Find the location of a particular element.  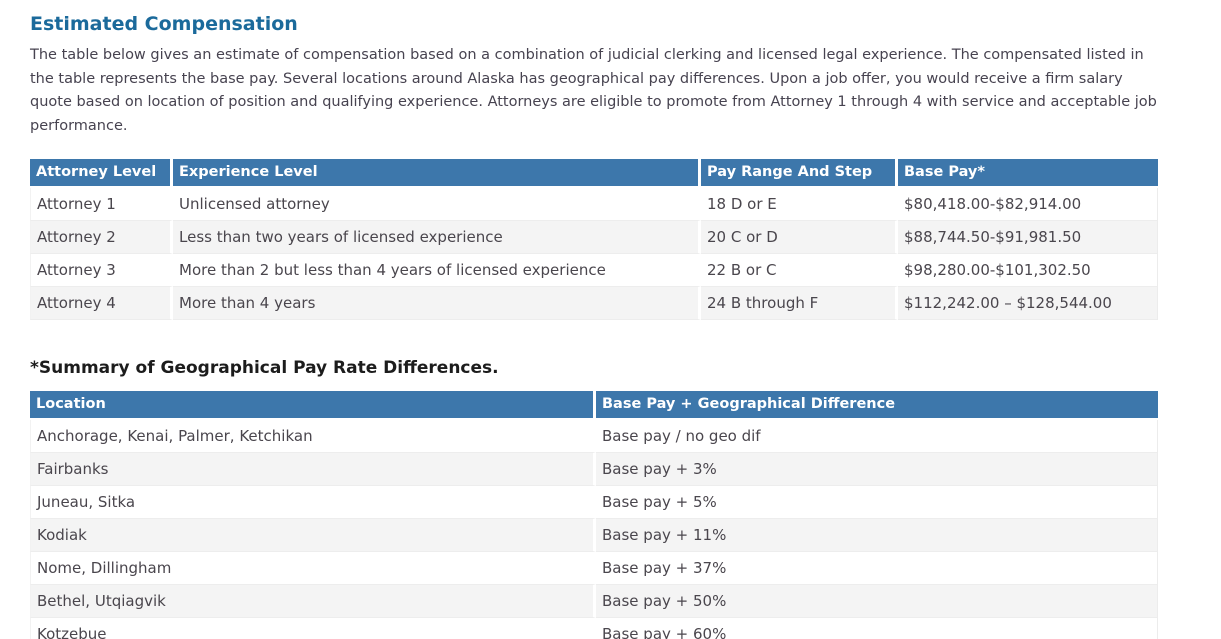

cell-location: Juneau, Sitka is located at coordinates (313, 502).